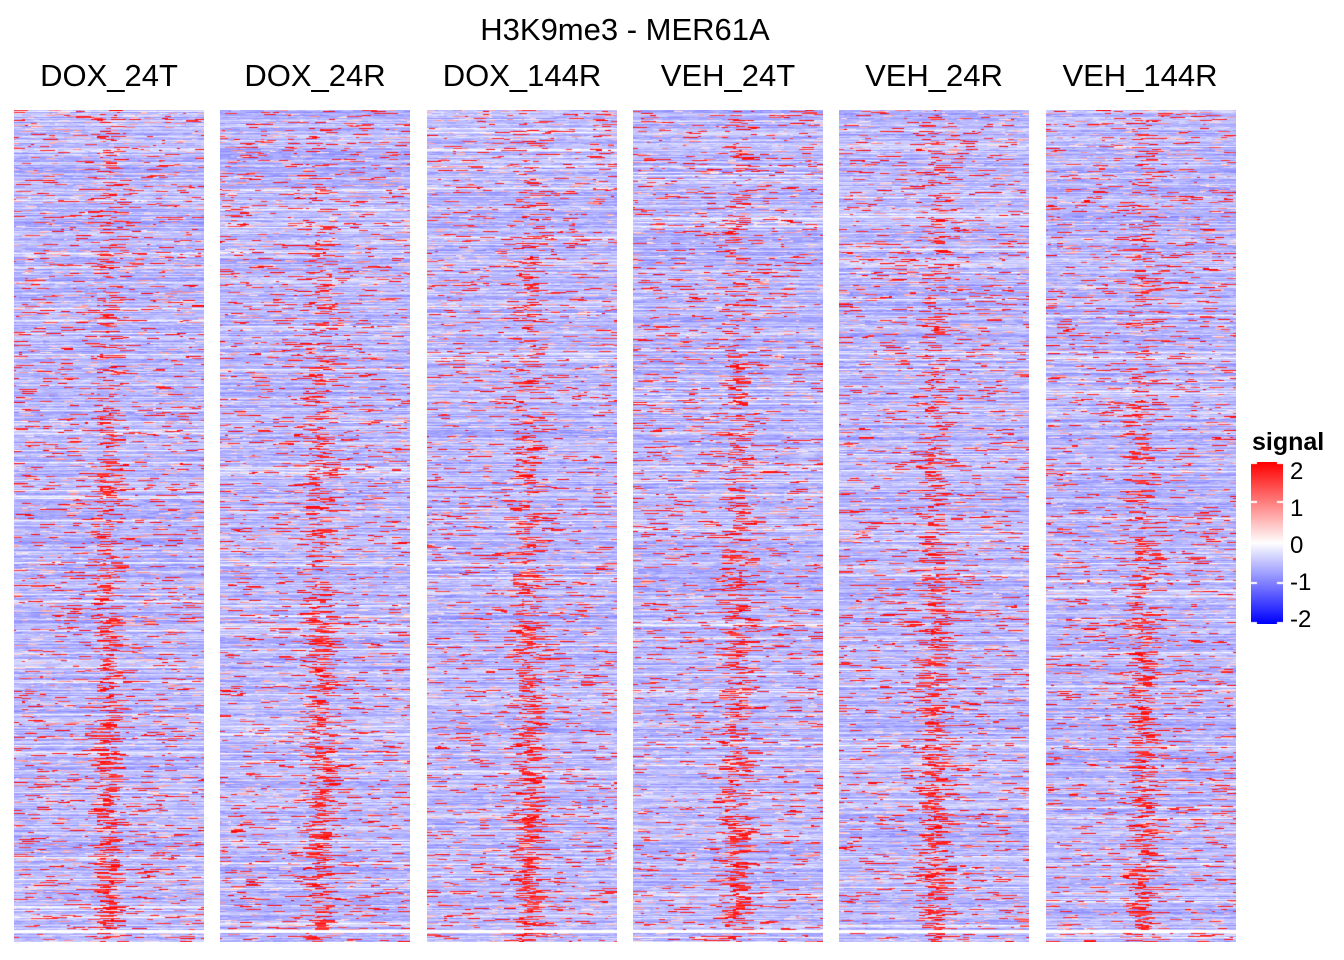 Image resolution: width=1344 pixels, height=960 pixels. I want to click on legend-tick-2: 2, so click(1297, 471).